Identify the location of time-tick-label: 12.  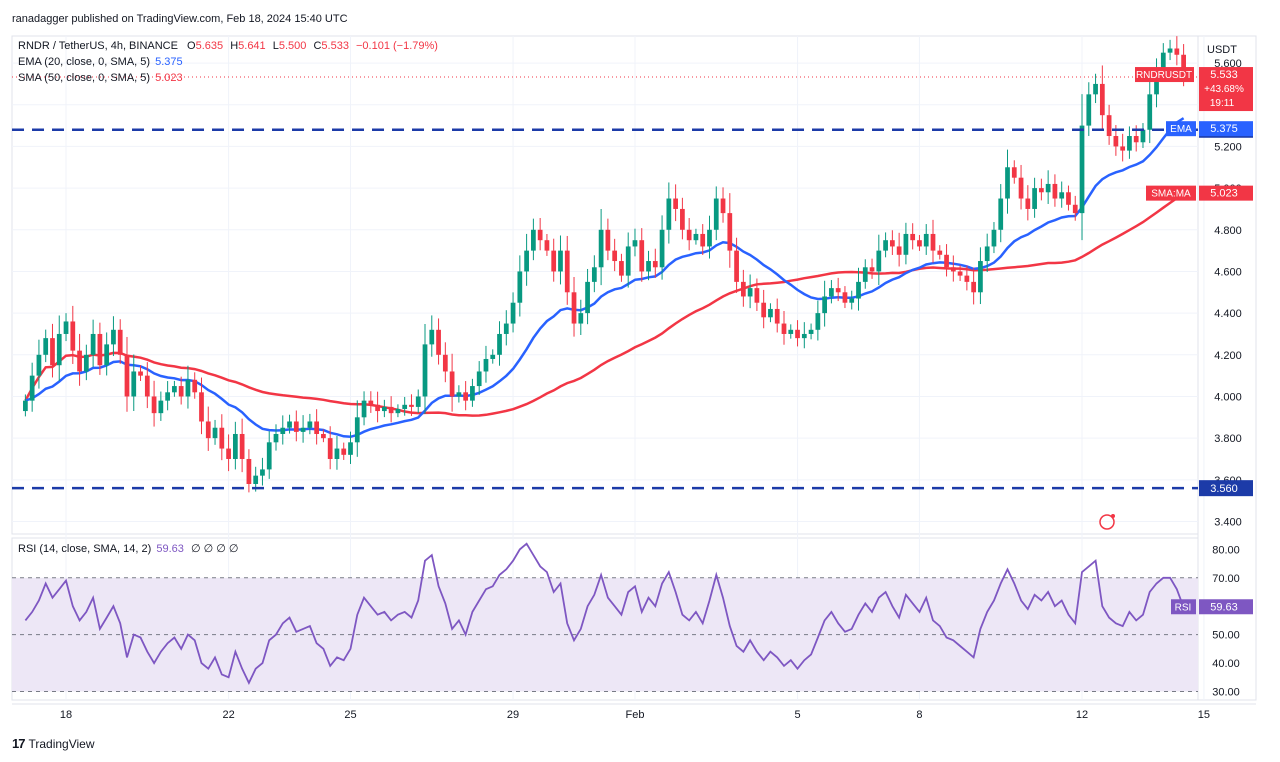
(1082, 715).